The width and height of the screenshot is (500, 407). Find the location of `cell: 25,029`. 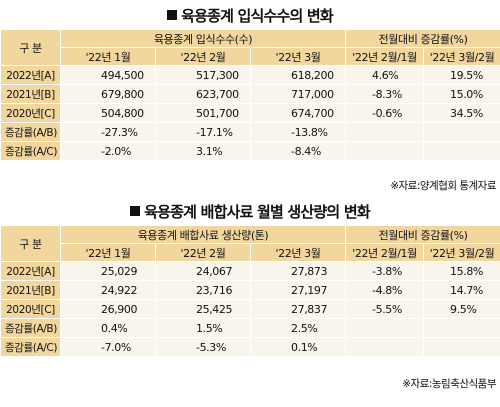

cell: 25,029 is located at coordinates (108, 271).